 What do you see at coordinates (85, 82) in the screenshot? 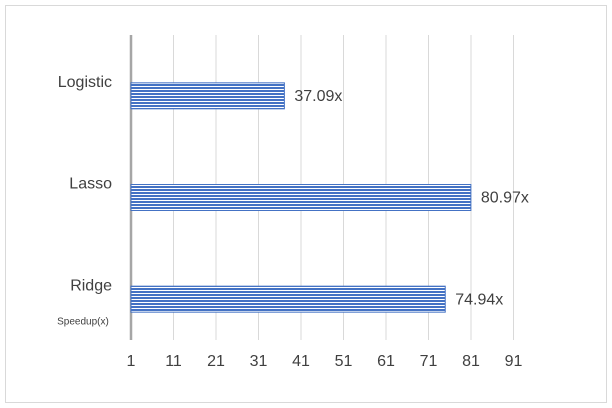
I see `y-tick-label: Logistic` at bounding box center [85, 82].